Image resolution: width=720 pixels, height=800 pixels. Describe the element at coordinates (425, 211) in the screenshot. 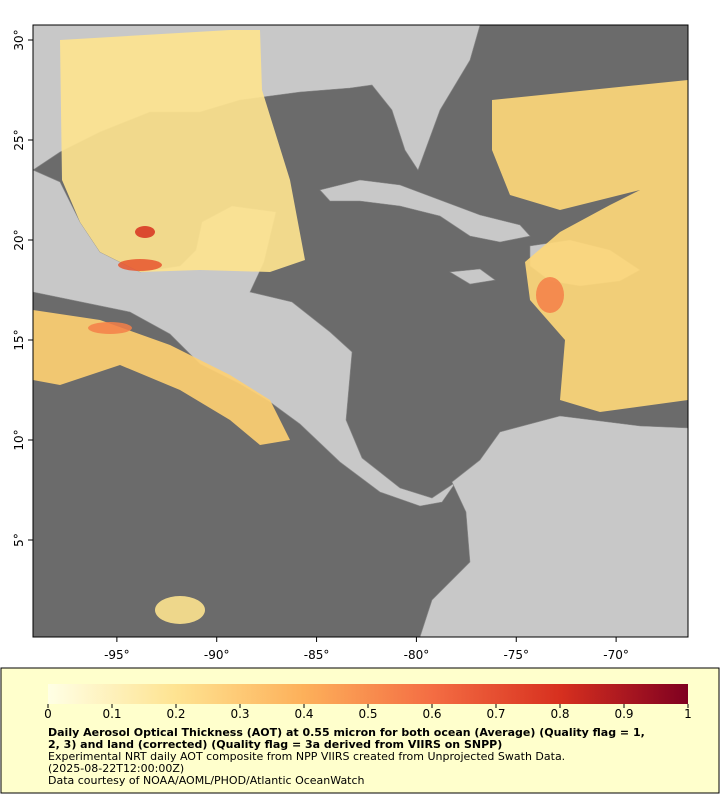

I see `land-cuba` at that location.